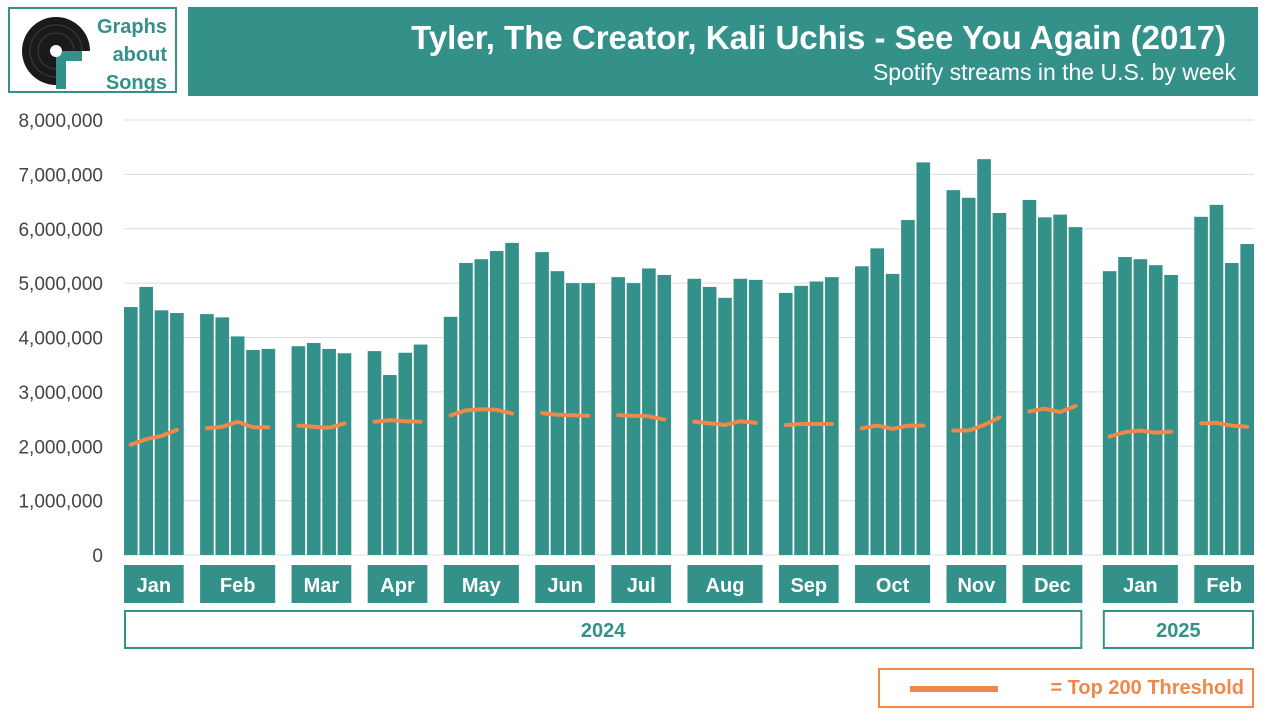 The image size is (1280, 720). What do you see at coordinates (60, 284) in the screenshot?
I see `y-tick-label: 5,000,000` at bounding box center [60, 284].